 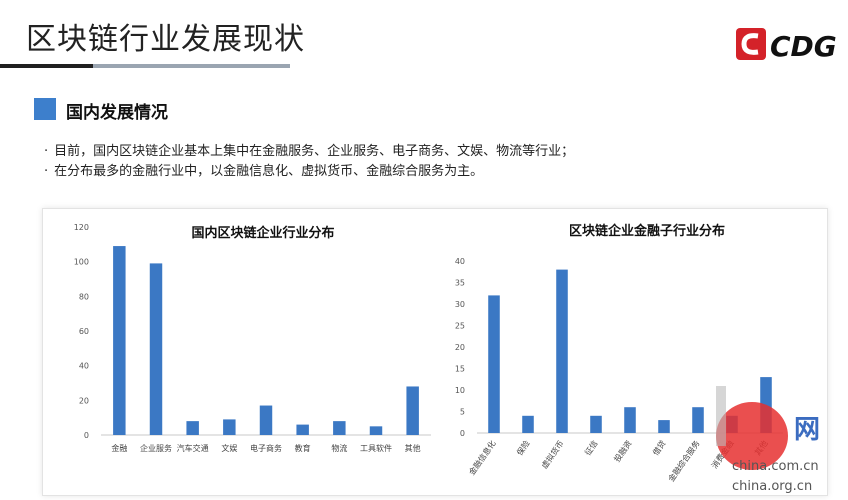 What do you see at coordinates (647, 231) in the screenshot?
I see `chart-title: 区块链企业金融子行业分布` at bounding box center [647, 231].